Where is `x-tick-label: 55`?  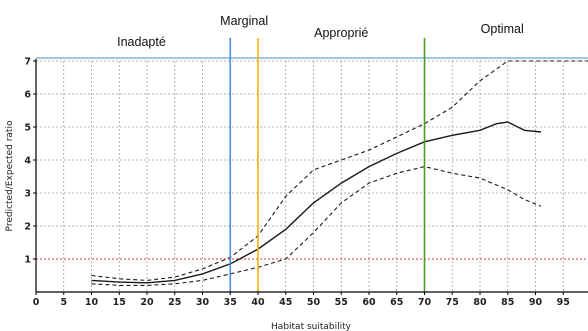 x-tick-label: 55 is located at coordinates (341, 302).